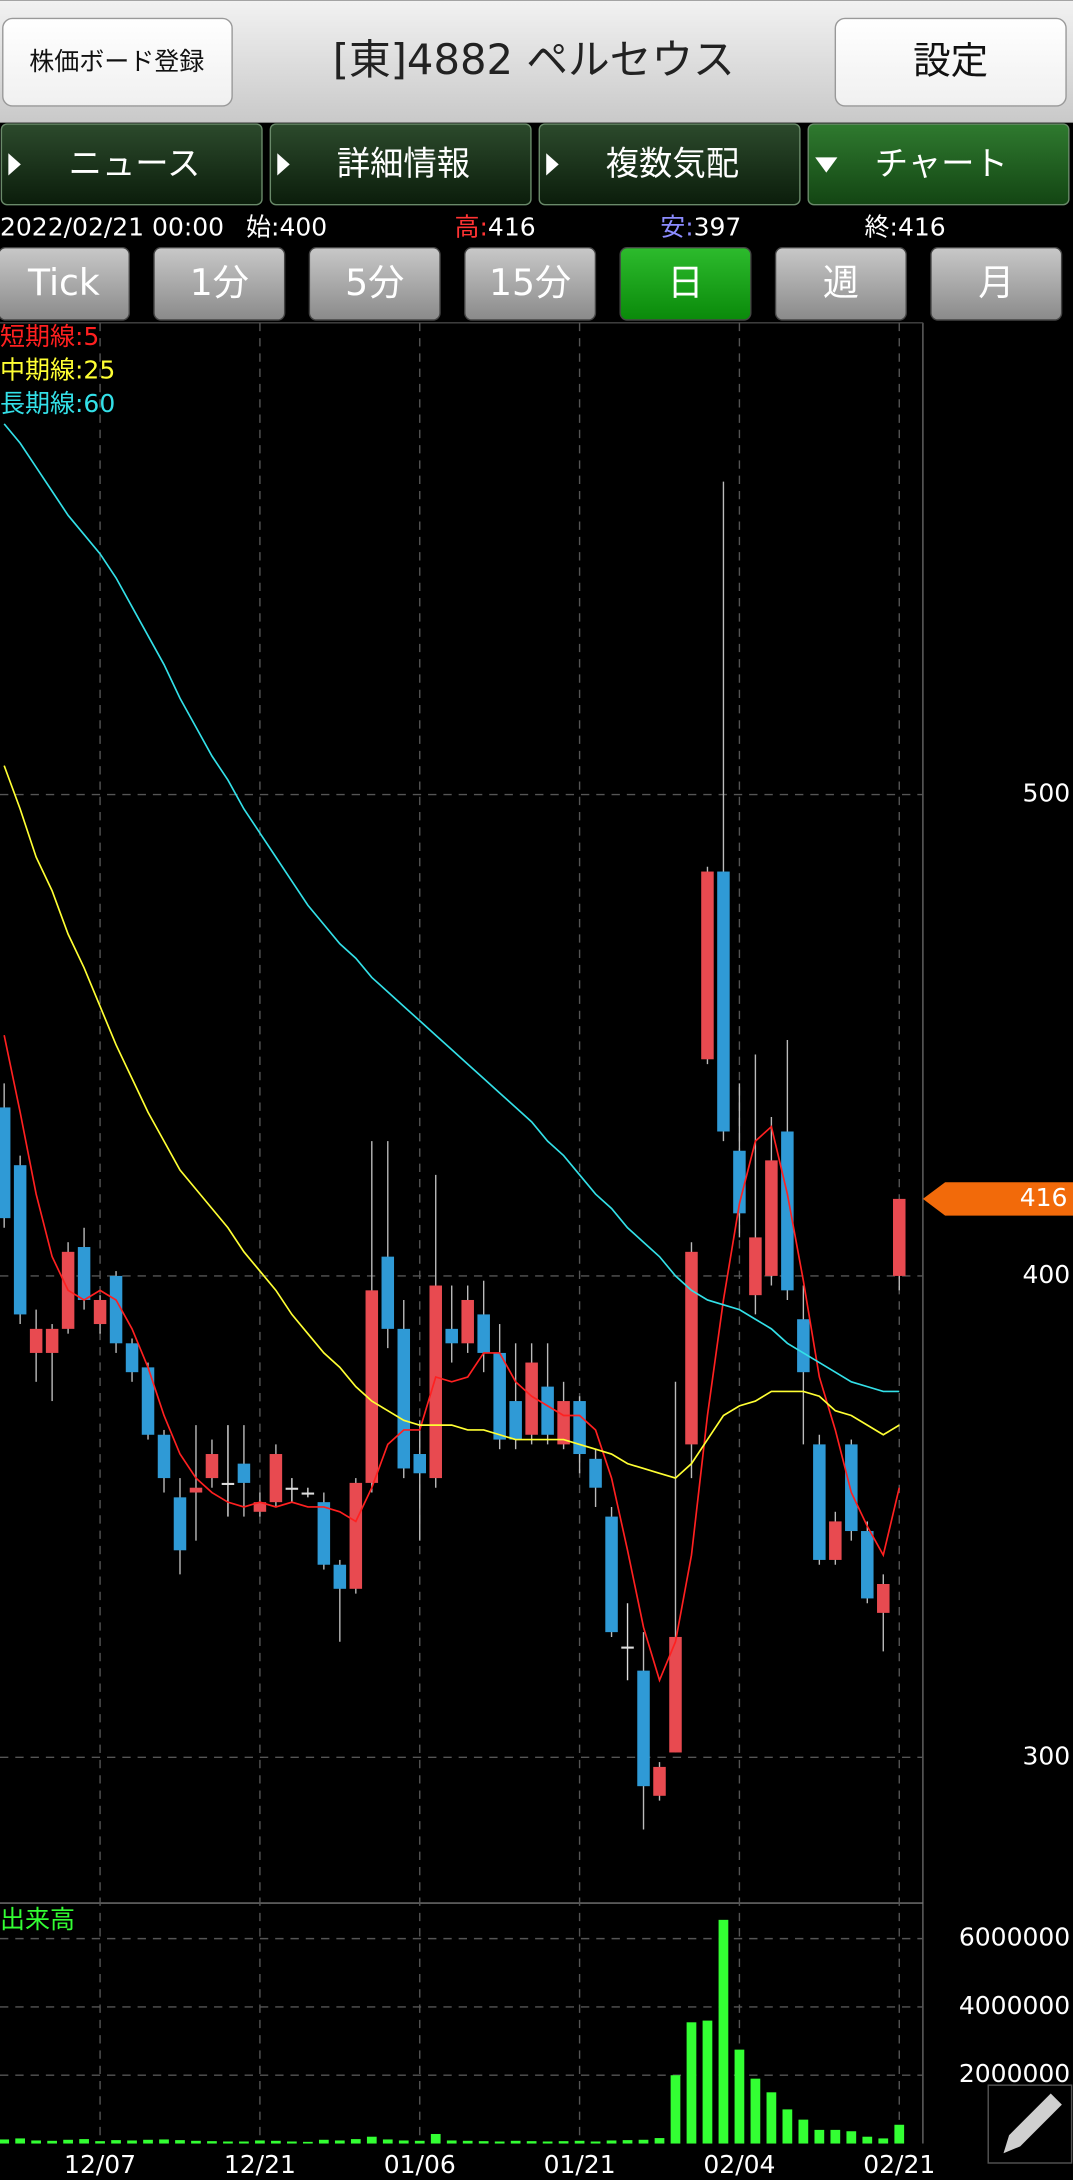 This screenshot has height=2180, width=1073. I want to click on y-tick-label: 300, so click(1047, 1755).